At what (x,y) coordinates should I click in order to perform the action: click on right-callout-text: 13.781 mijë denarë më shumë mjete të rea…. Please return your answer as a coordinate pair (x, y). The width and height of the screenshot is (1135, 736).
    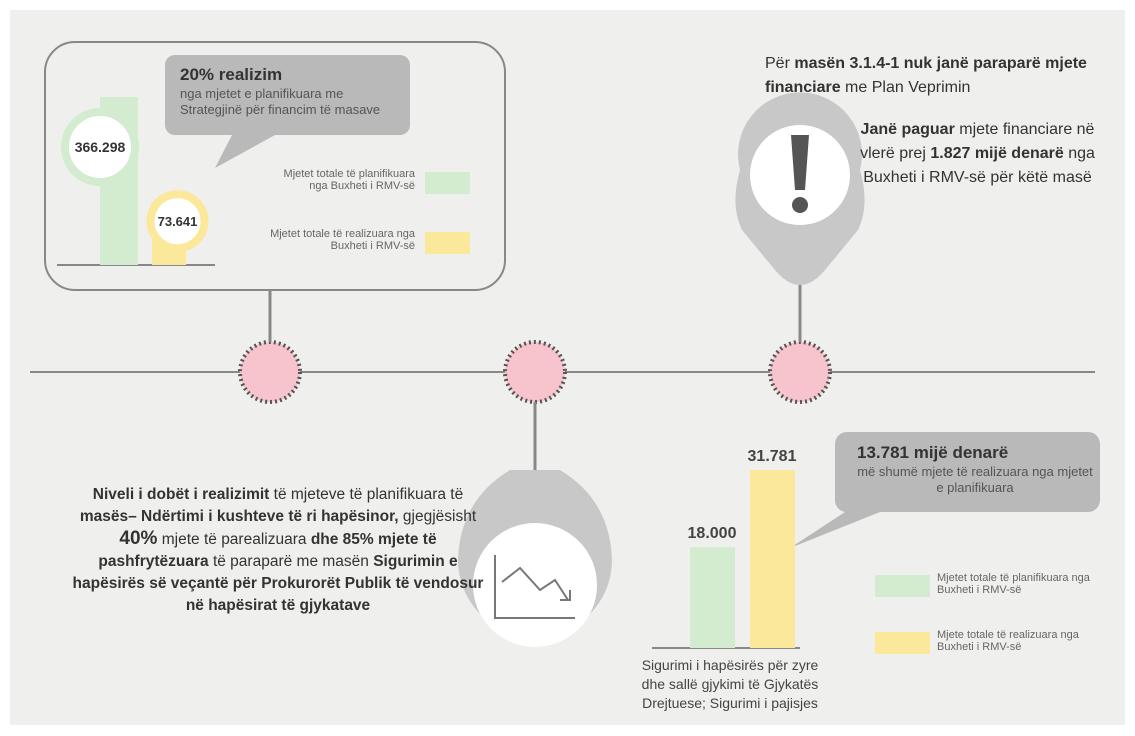
    Looking at the image, I should click on (975, 469).